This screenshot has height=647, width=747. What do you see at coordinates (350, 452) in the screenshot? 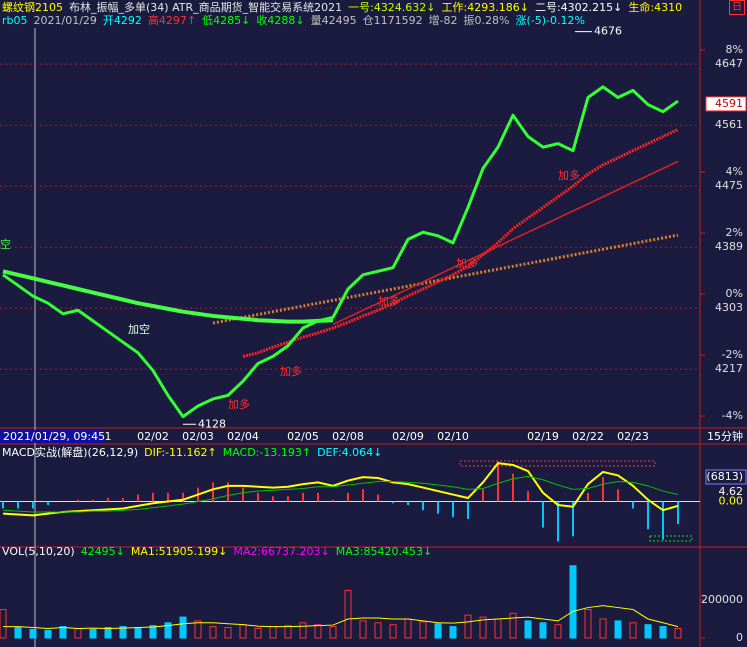
I see `readout: DEF:4.064↓` at bounding box center [350, 452].